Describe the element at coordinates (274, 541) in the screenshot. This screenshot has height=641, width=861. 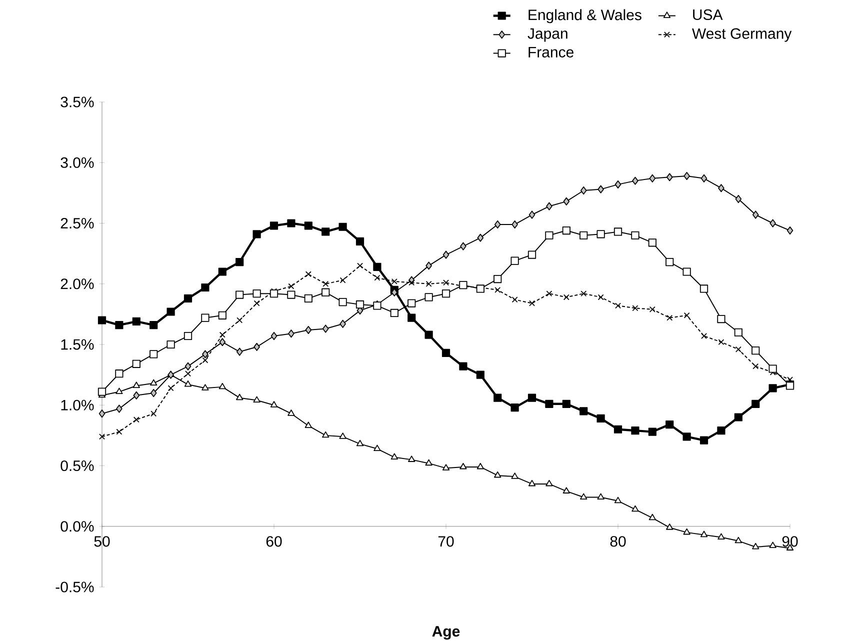
I see `x-tick-label: 60` at that location.